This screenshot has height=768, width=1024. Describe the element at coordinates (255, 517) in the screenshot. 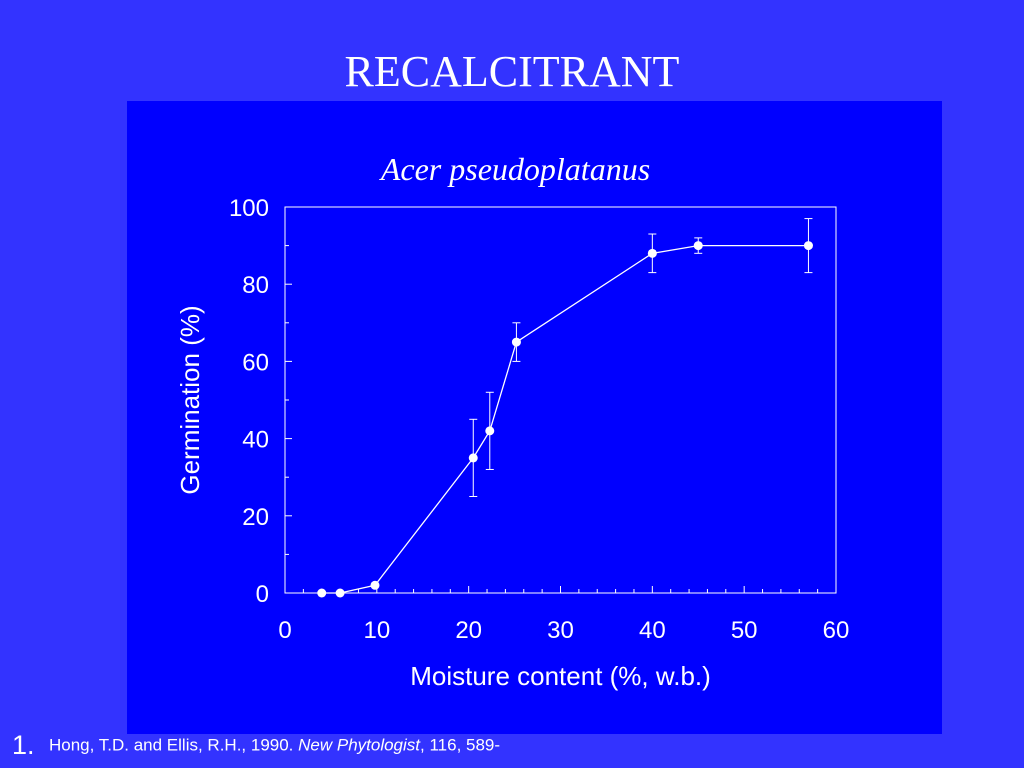

I see `y-tick-label: 20` at that location.